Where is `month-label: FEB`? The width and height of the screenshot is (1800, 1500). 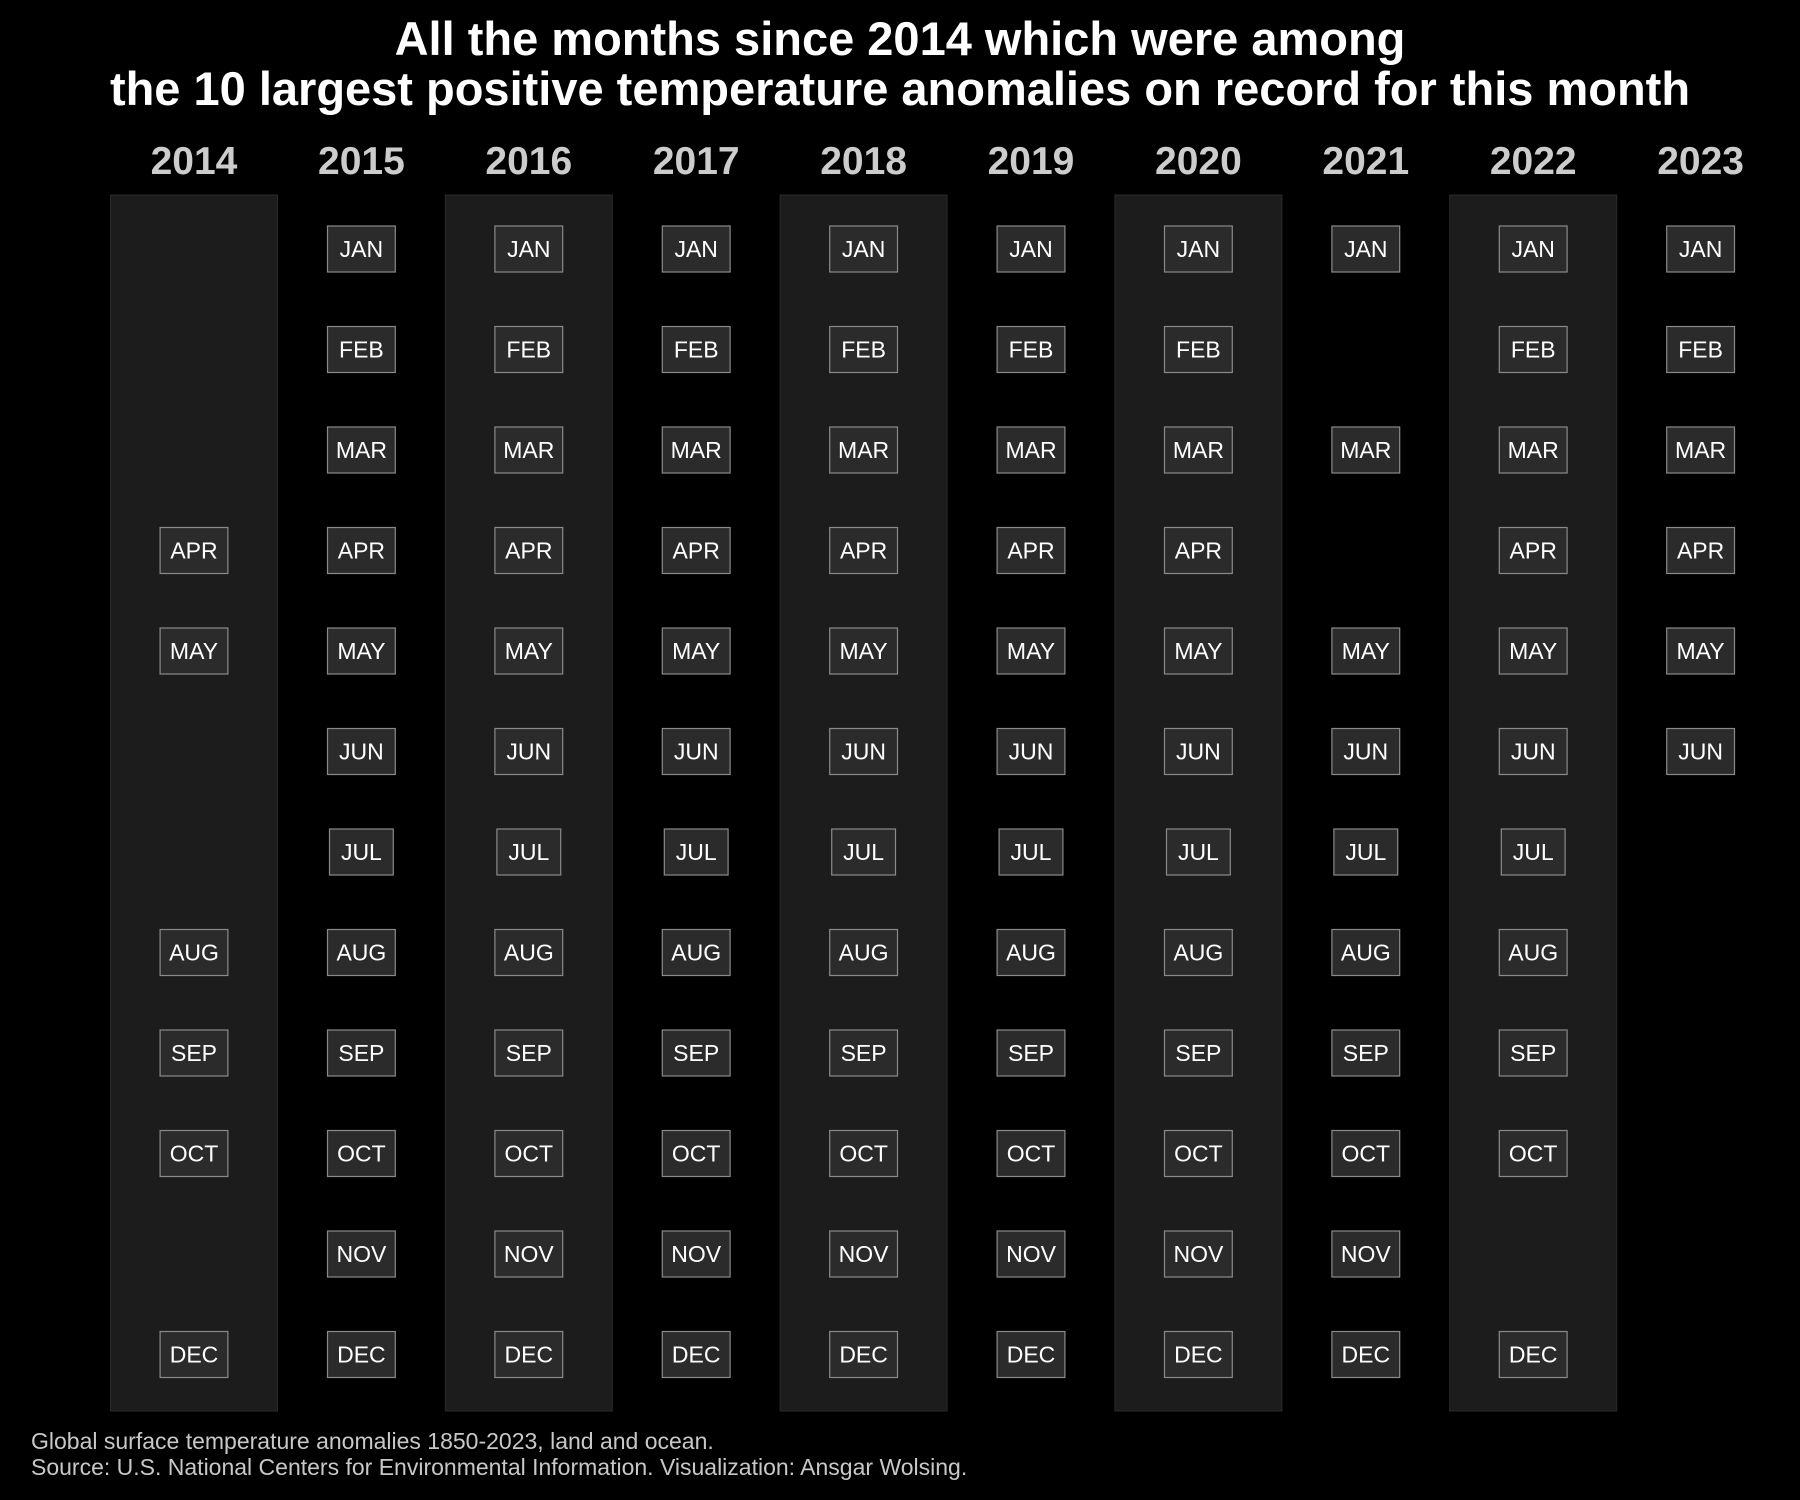 month-label: FEB is located at coordinates (1198, 350).